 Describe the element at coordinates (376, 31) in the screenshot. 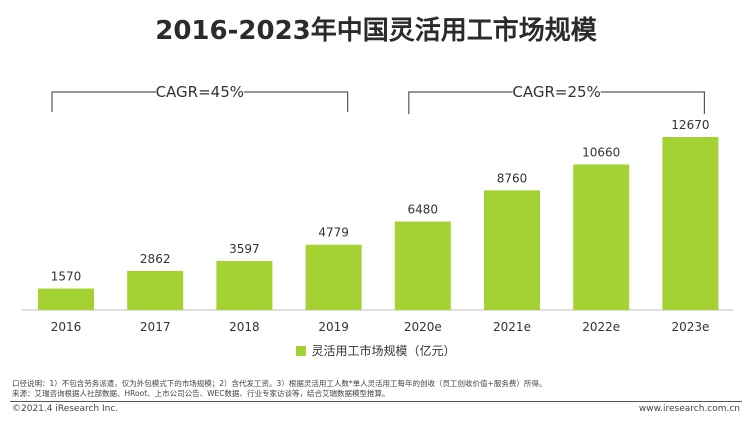

I see `chart-title: 2016-2023年中国灵活用工市场规模` at that location.